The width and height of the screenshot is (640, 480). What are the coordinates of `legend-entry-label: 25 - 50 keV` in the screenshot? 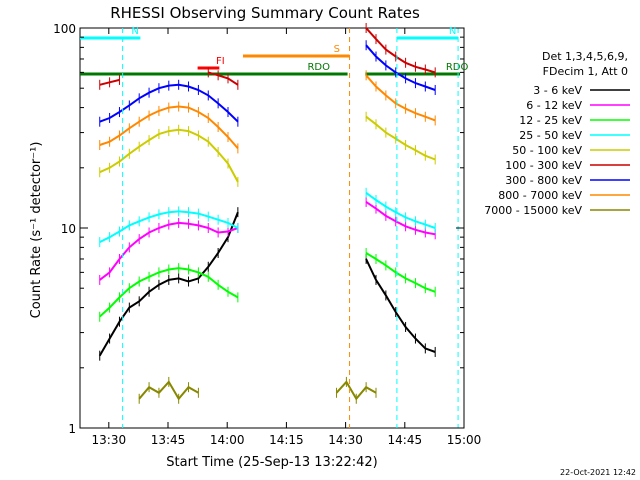 It's located at (550, 135).